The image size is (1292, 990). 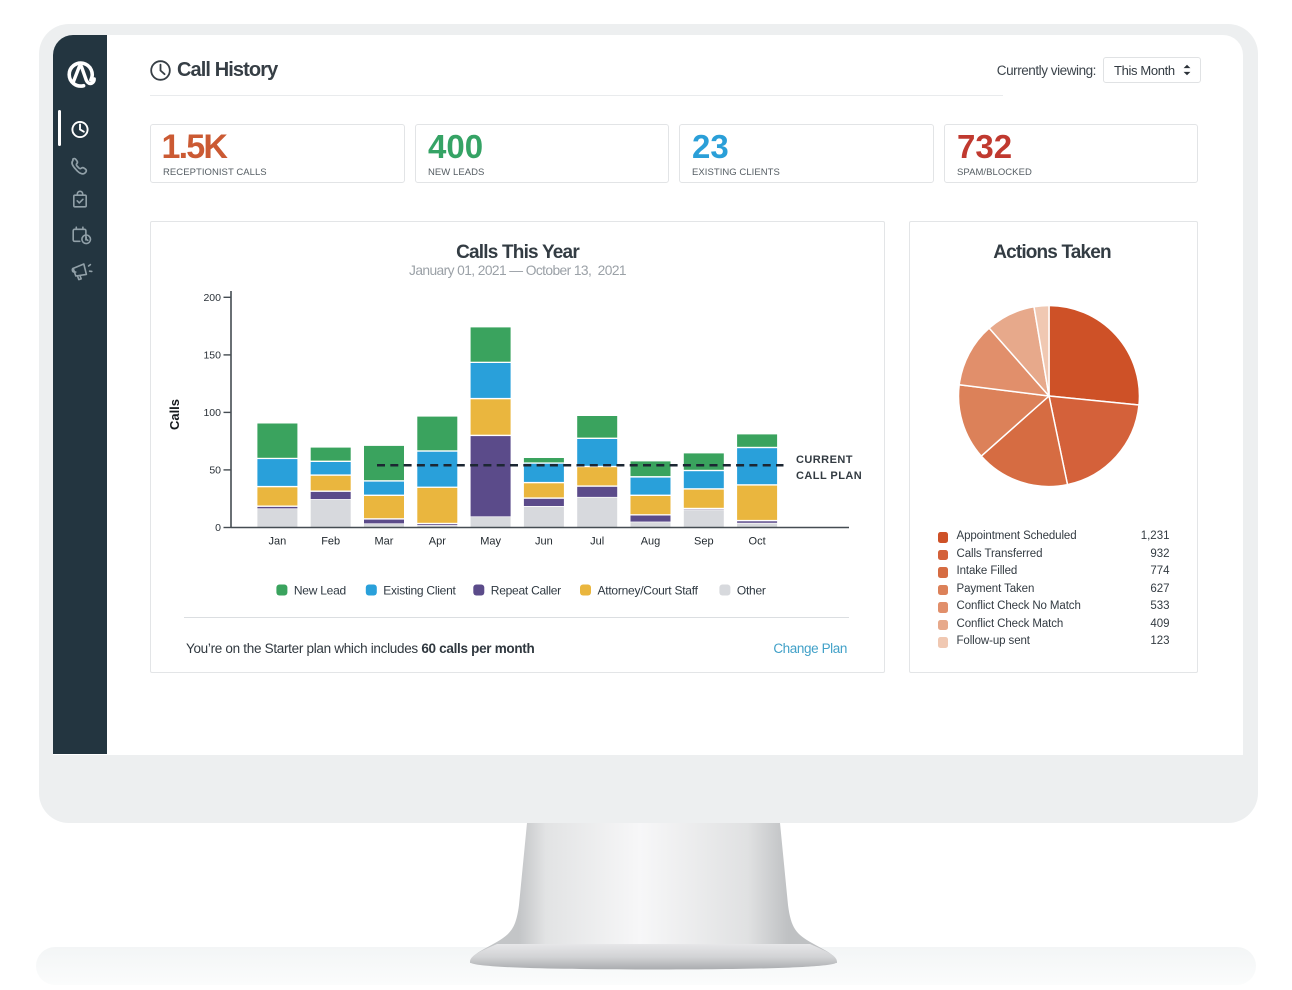 I want to click on svg-text: 100, so click(x=212, y=413).